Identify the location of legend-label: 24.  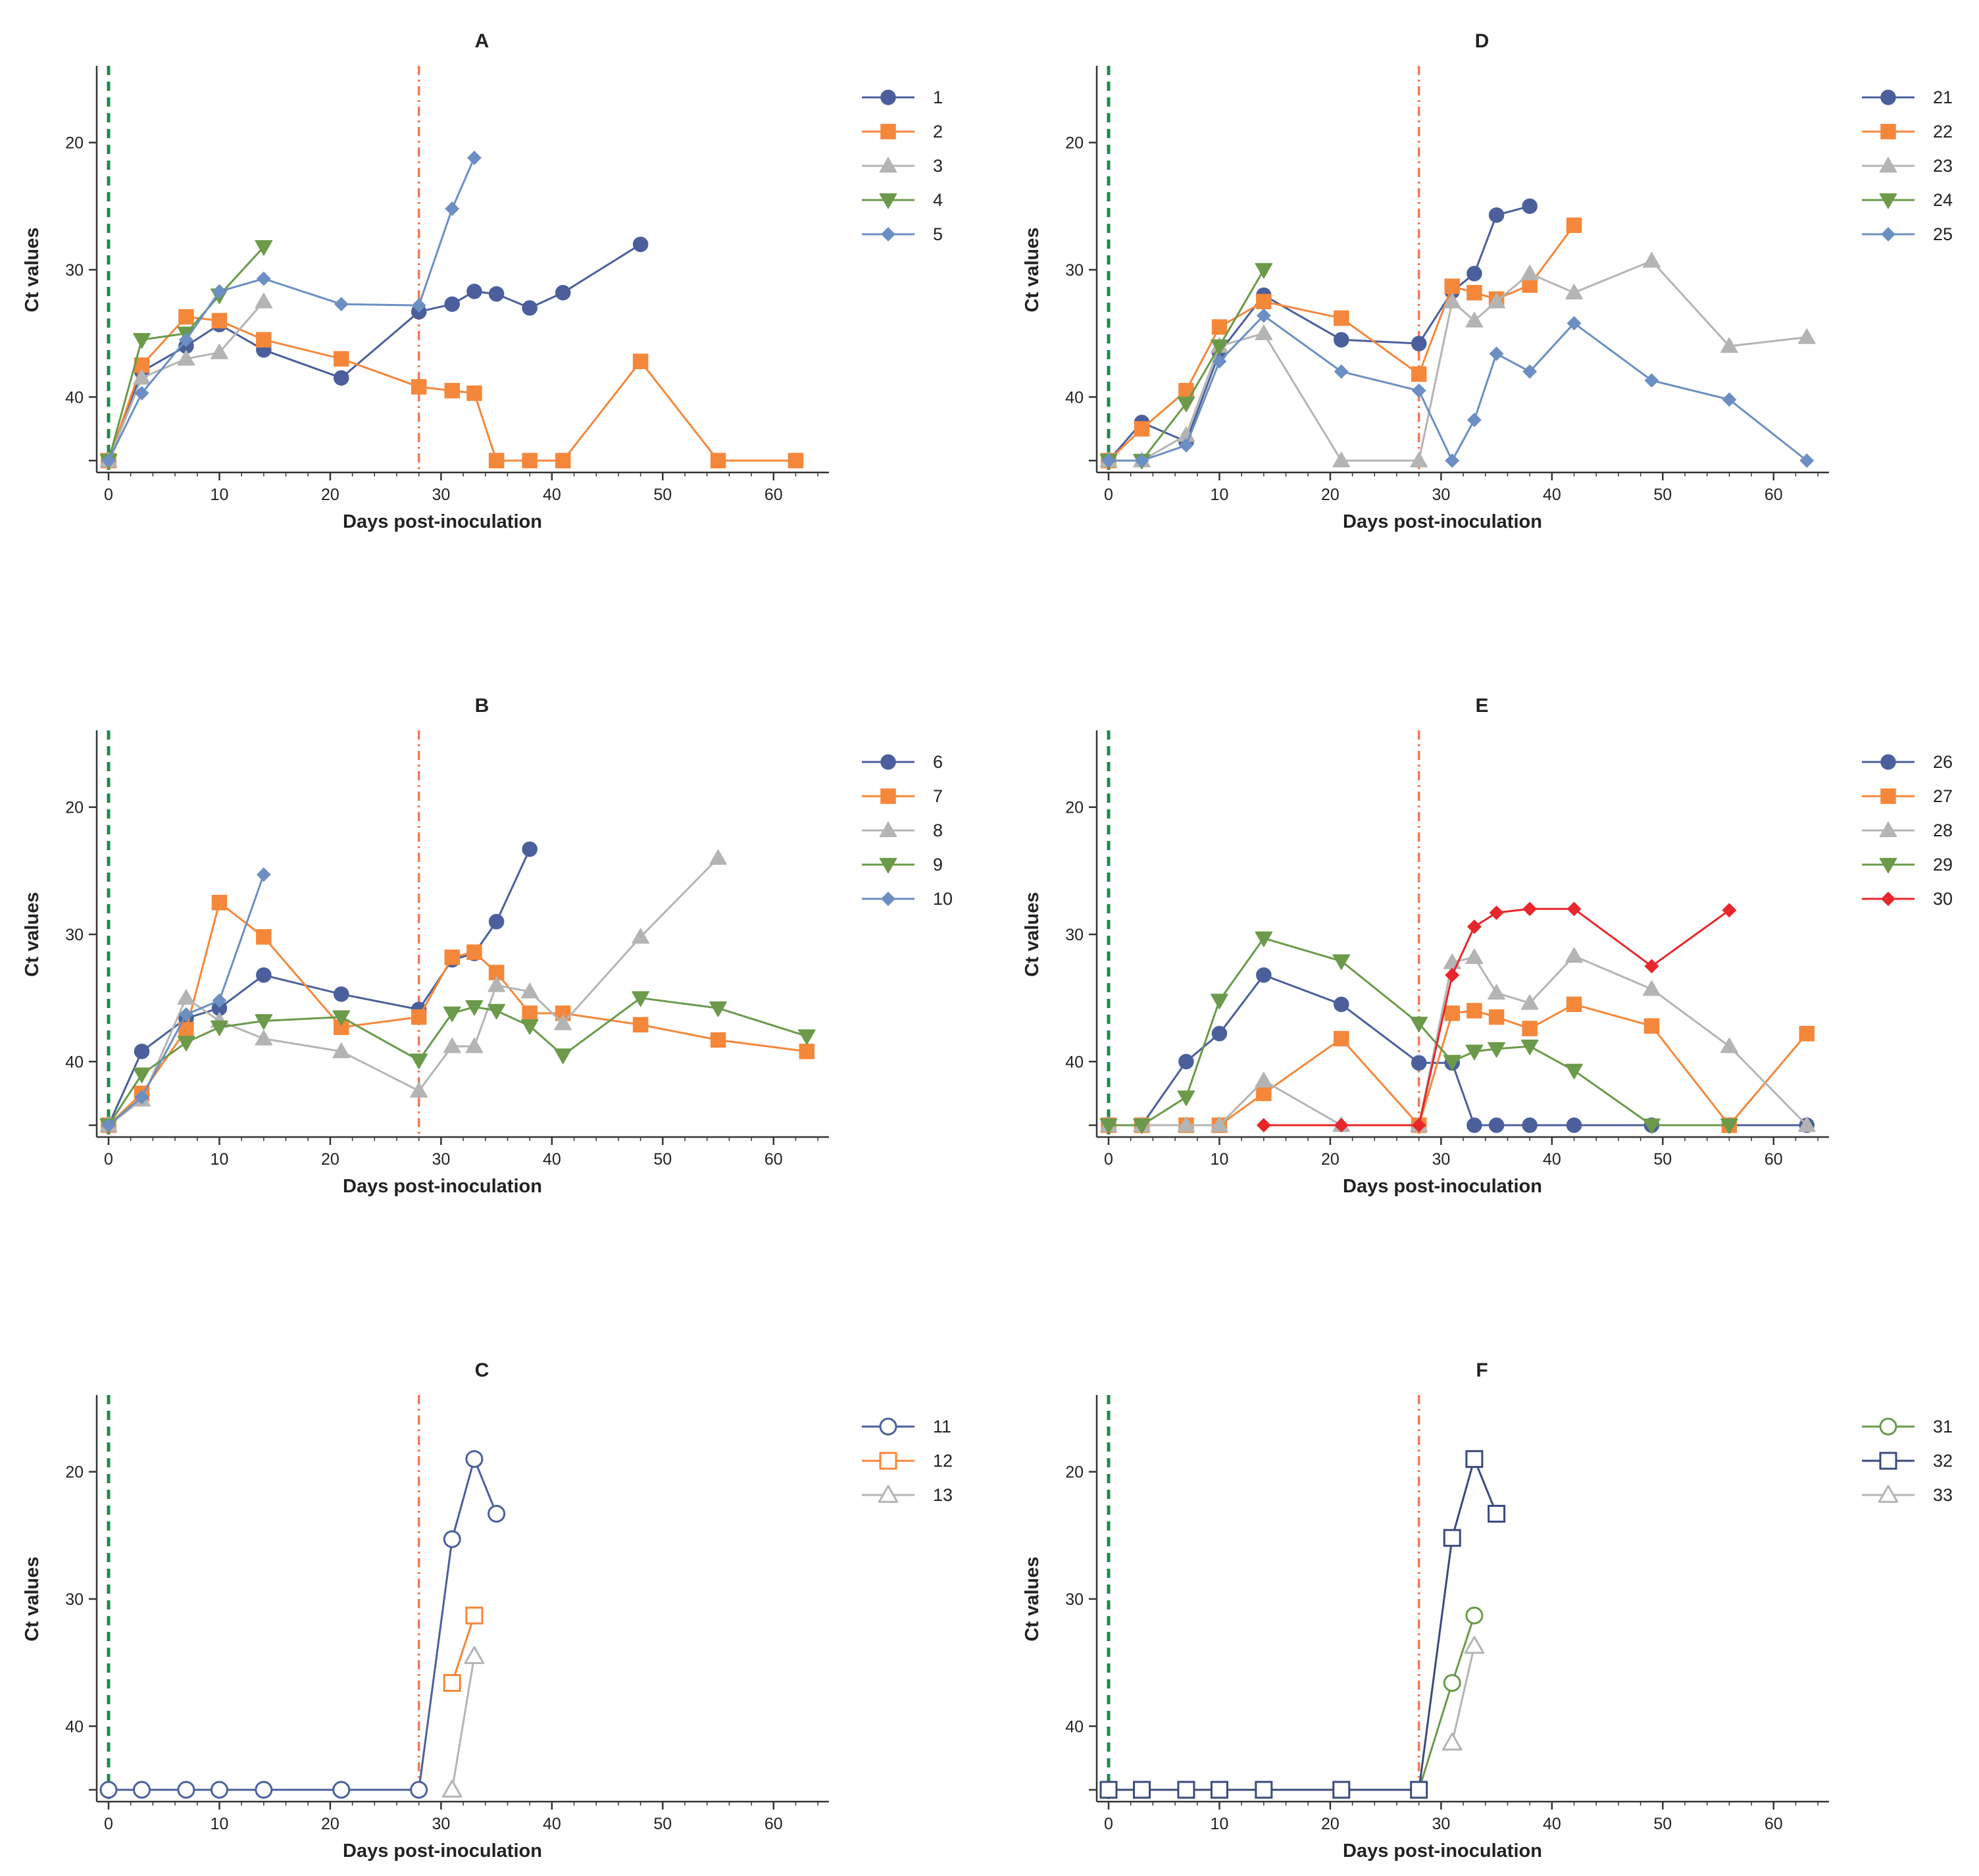
(1943, 200).